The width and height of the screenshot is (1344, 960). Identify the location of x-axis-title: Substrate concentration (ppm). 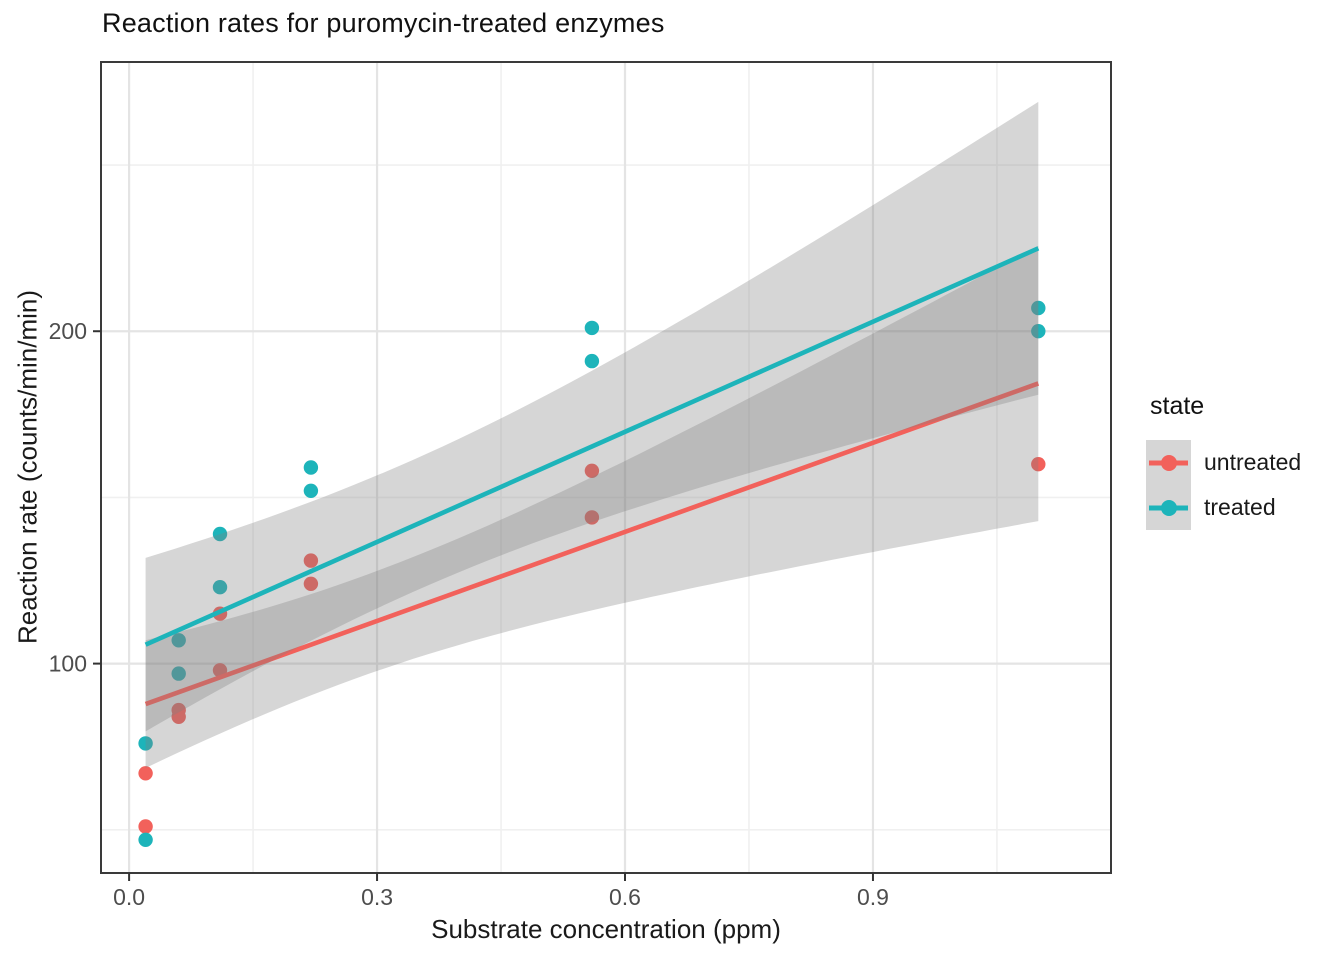
(606, 929).